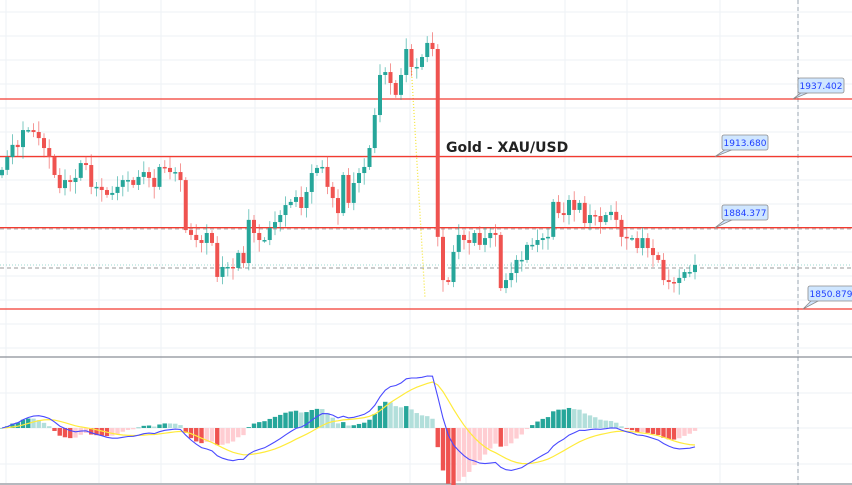 The width and height of the screenshot is (852, 485). What do you see at coordinates (507, 148) in the screenshot?
I see `chart-title: Gold - XAU/USD` at bounding box center [507, 148].